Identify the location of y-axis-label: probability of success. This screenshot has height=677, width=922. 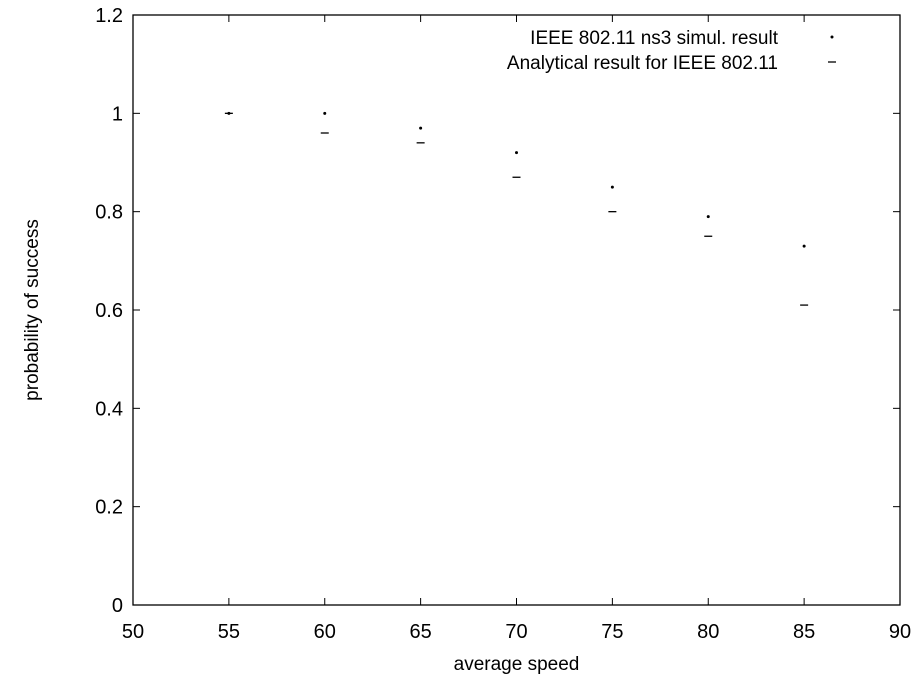
(32, 310).